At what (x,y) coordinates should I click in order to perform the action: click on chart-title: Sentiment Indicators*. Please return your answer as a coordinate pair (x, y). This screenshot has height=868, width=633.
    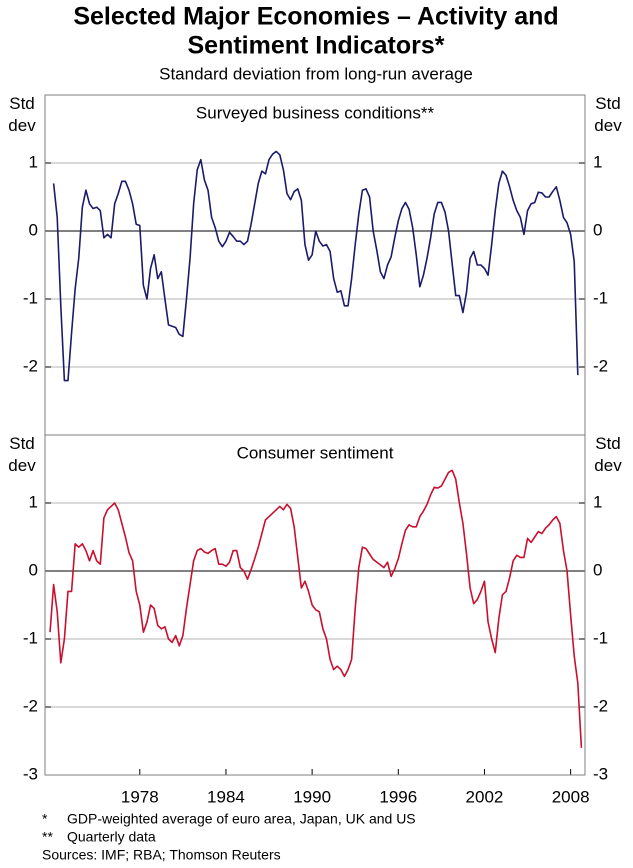
    Looking at the image, I should click on (316, 46).